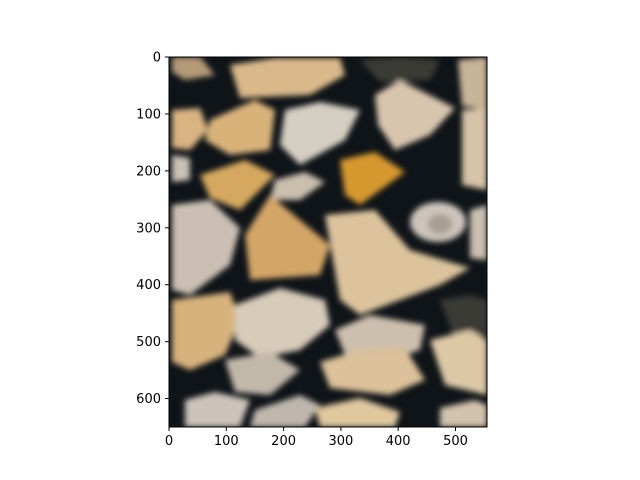 The width and height of the screenshot is (640, 480). I want to click on y-tick-label: 0, so click(157, 58).